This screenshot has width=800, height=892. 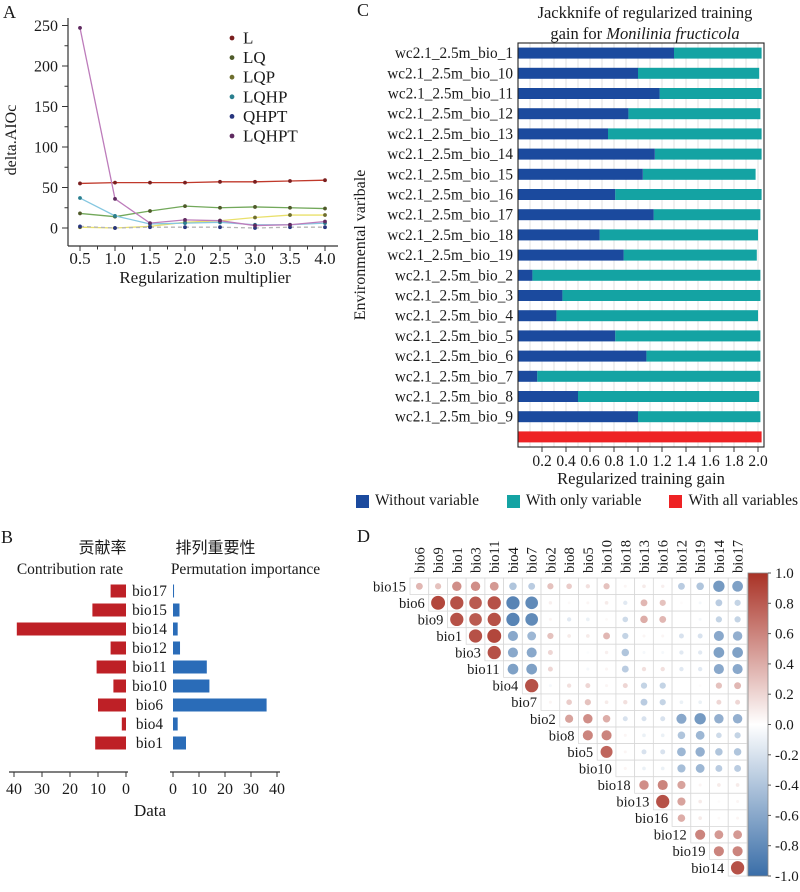 I want to click on x-tick-label: 0.8, so click(x=614, y=461).